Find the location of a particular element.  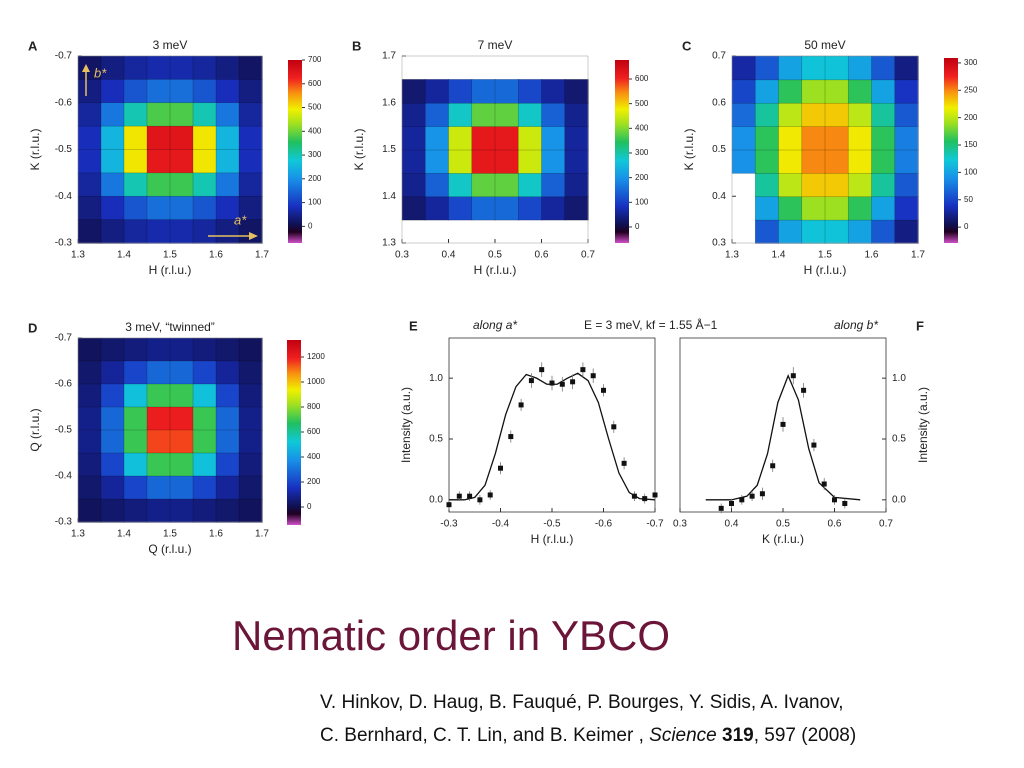

panel-title: 3 meV, “twinned” is located at coordinates (170, 327).